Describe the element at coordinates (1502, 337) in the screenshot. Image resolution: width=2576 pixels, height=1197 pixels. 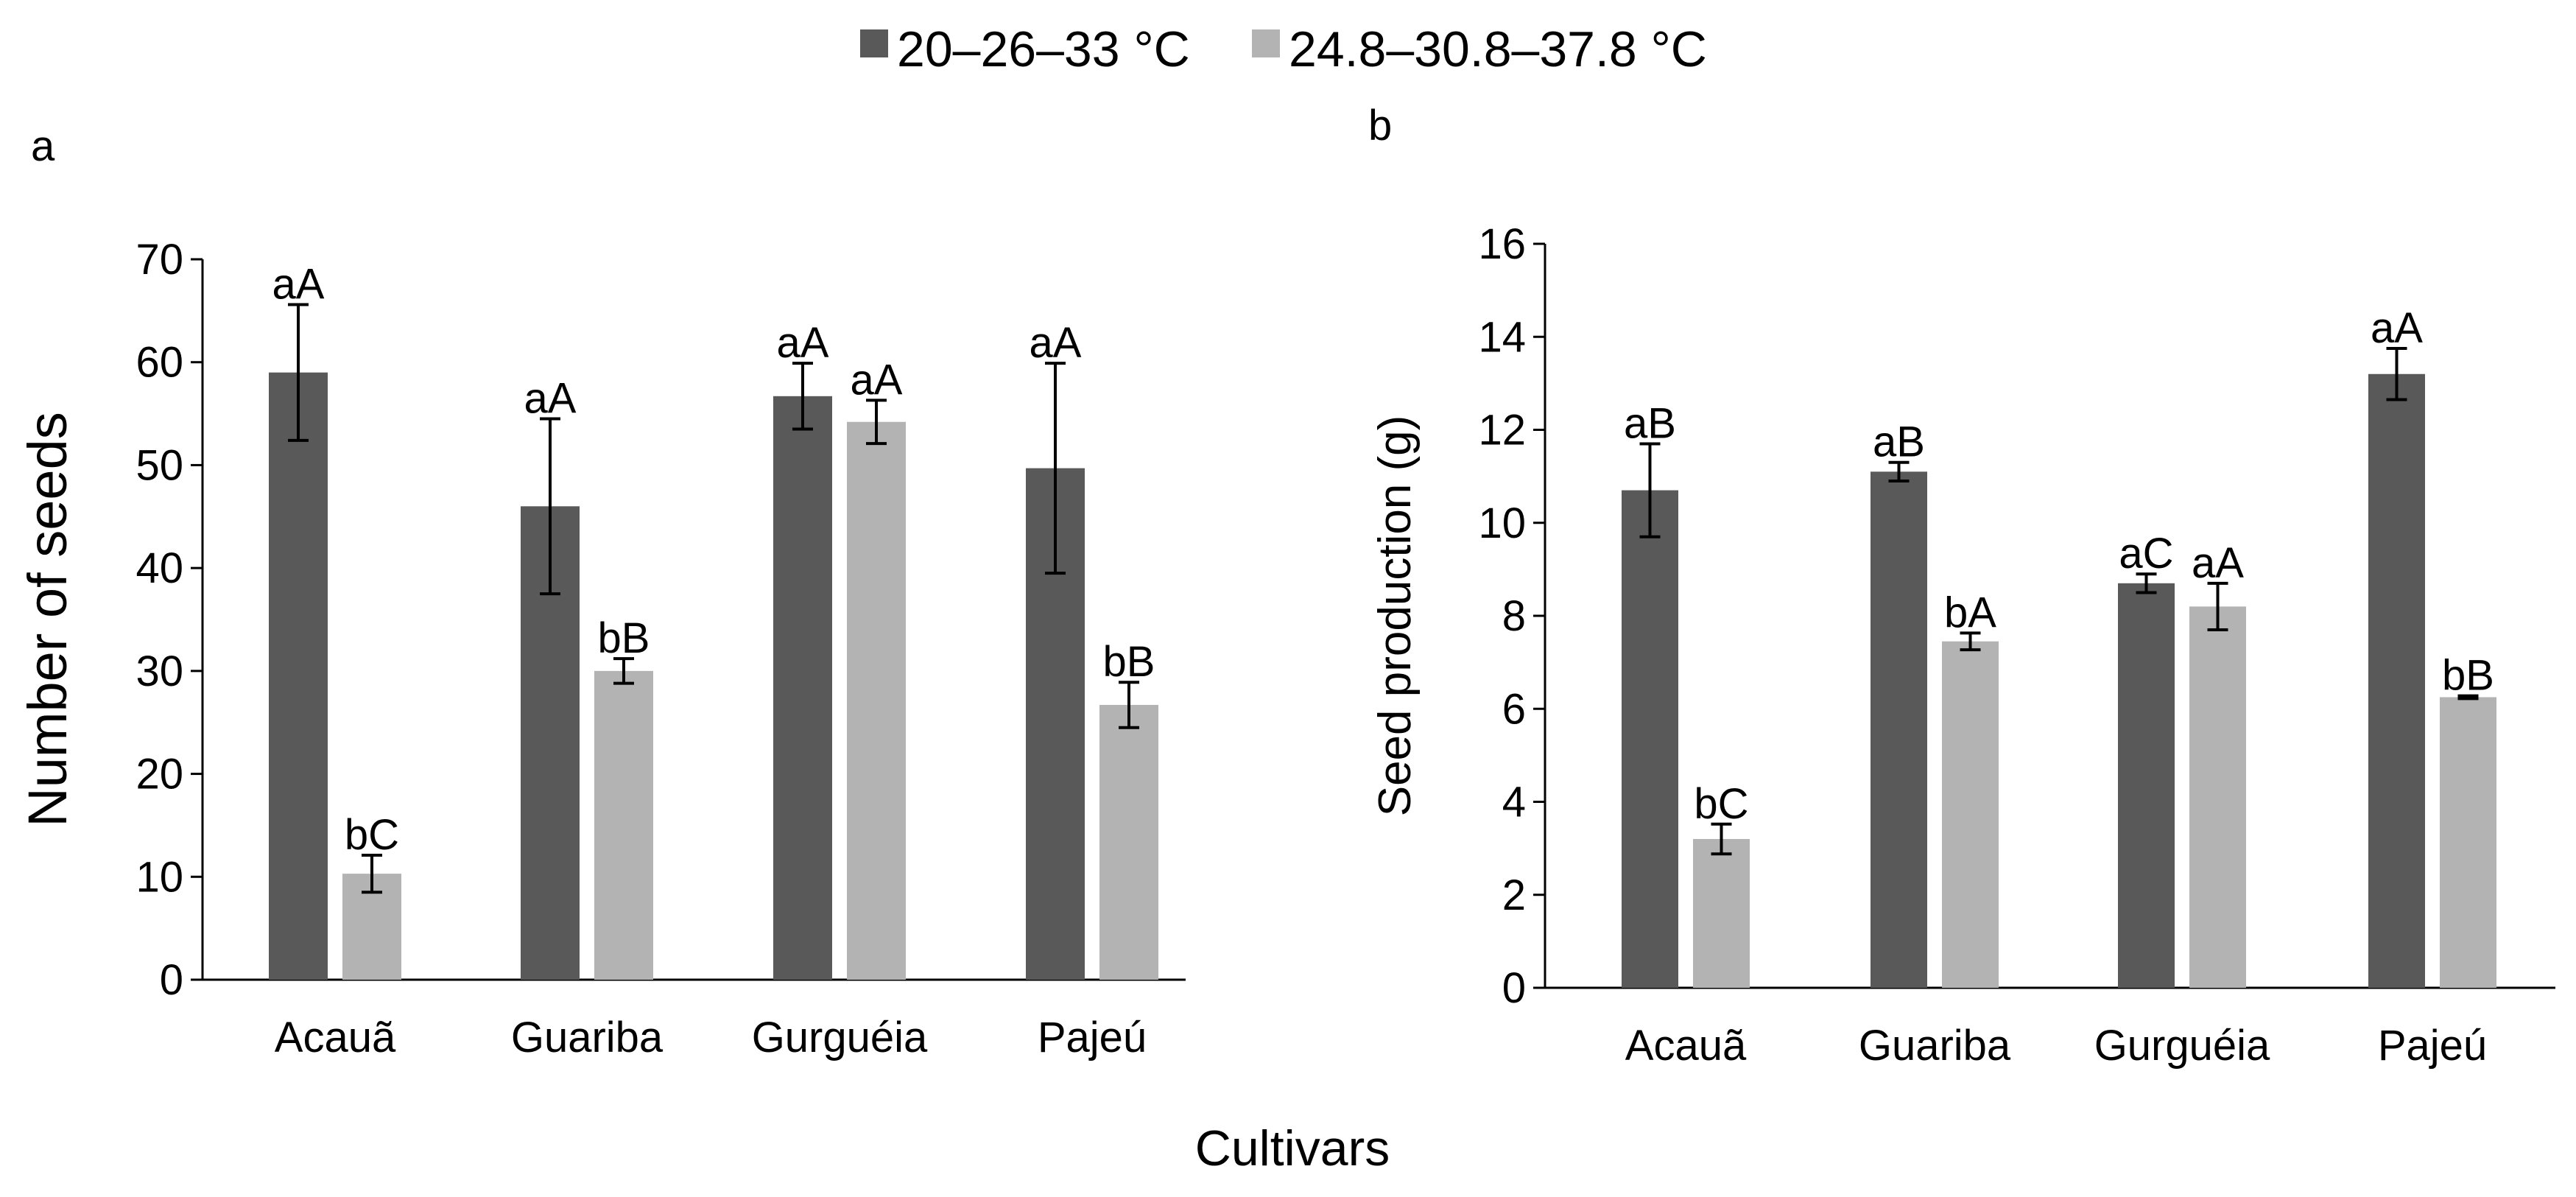
I see `y-tick-label: 14` at that location.